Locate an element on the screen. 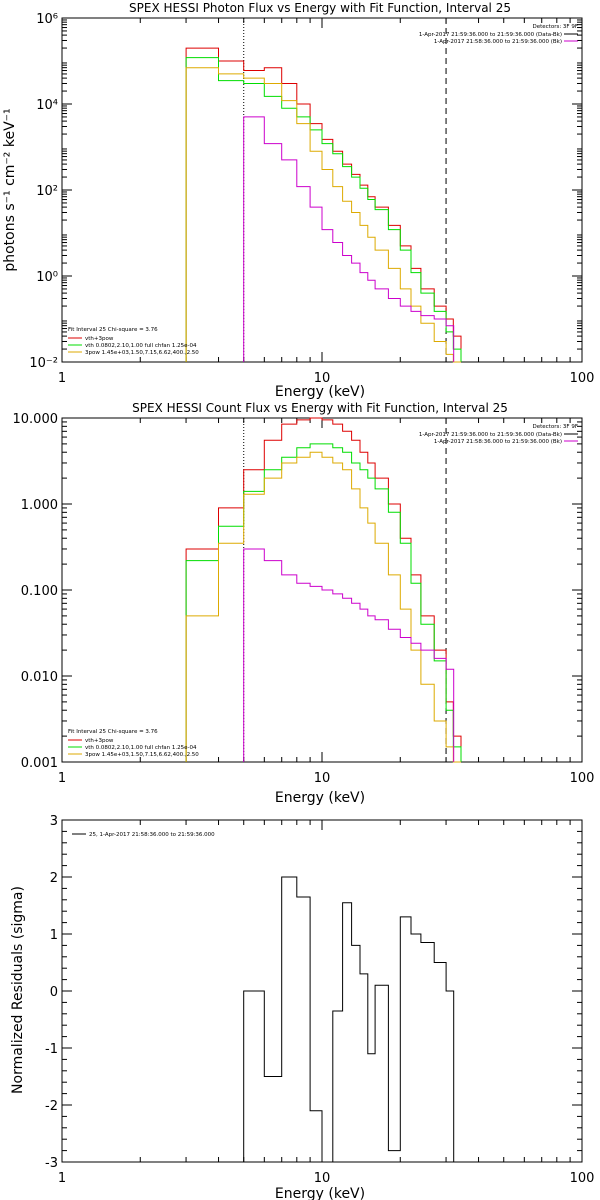 This screenshot has width=600, height=1200. y-tick-label: -1 is located at coordinates (51, 1049).